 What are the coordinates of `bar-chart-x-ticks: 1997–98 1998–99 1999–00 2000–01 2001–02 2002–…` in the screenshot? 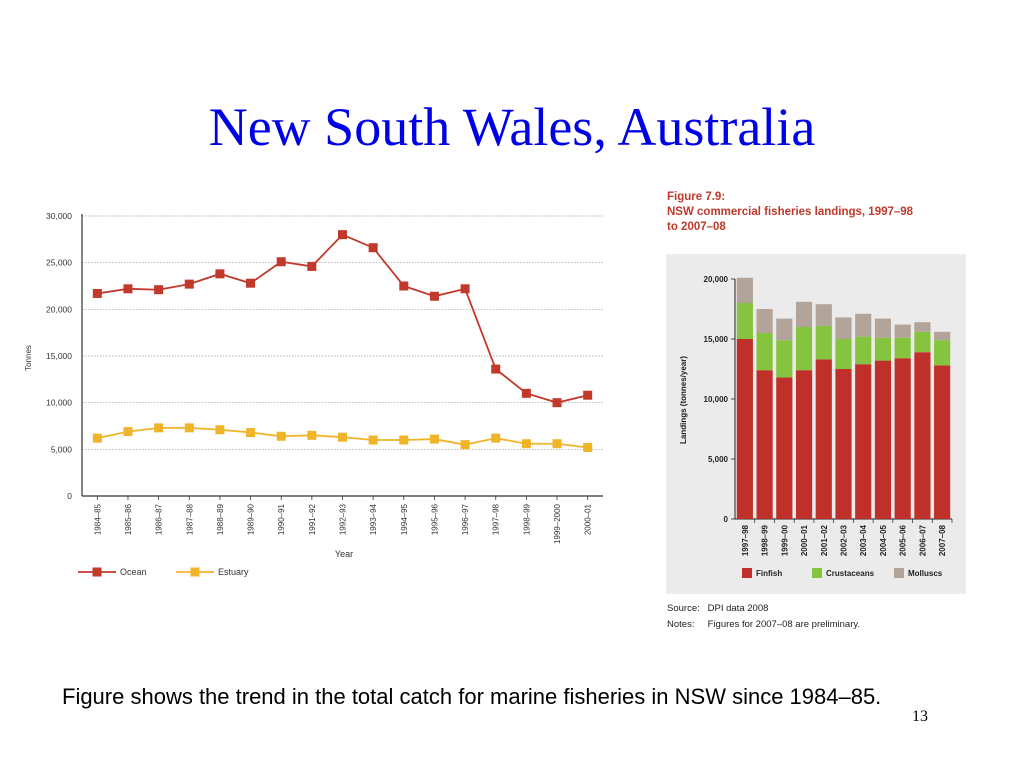 It's located at (844, 540).